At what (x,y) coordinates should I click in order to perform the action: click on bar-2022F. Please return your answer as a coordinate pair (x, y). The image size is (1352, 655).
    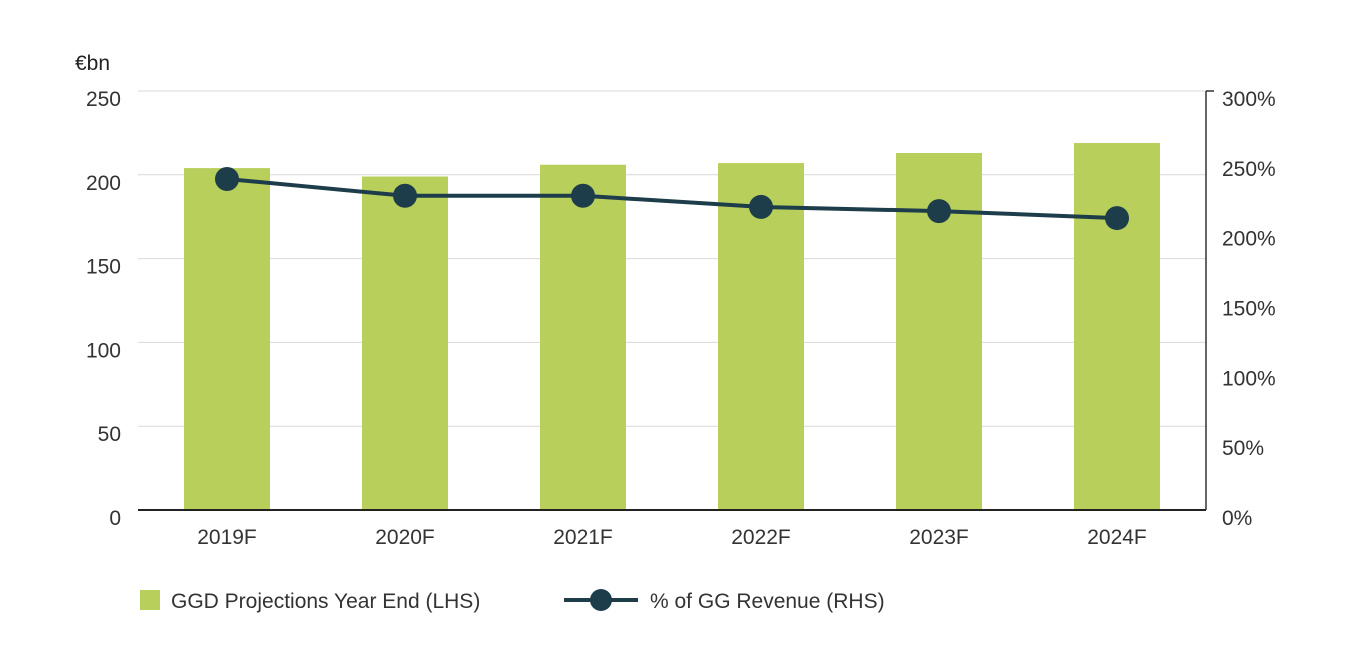
    Looking at the image, I should click on (761, 336).